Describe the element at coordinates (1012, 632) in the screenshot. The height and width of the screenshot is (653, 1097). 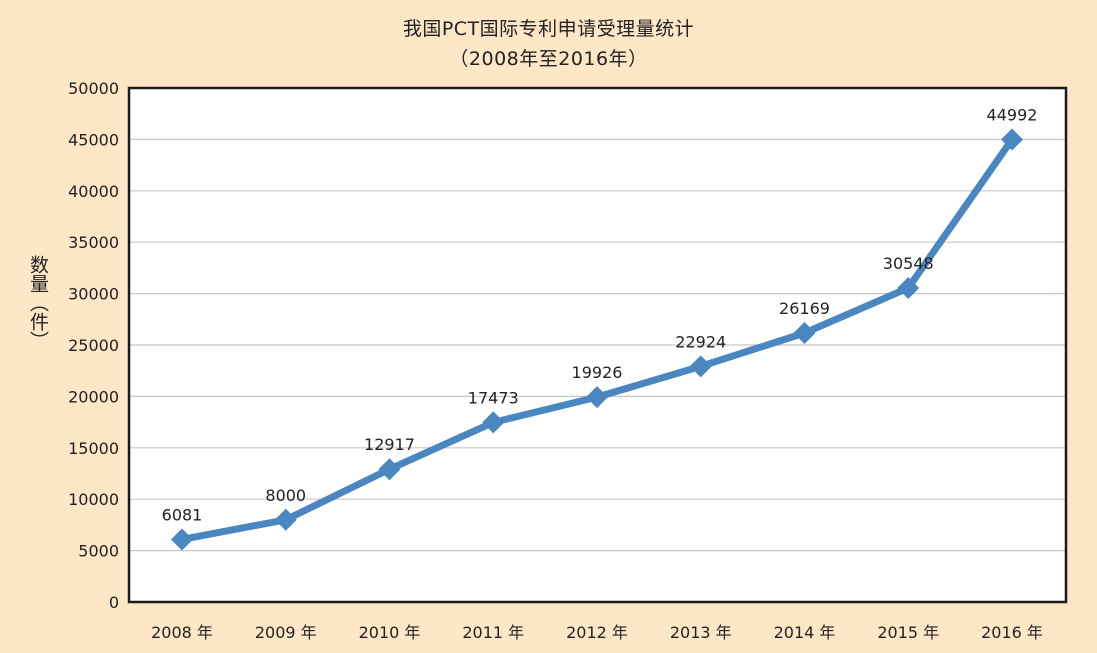
I see `x-tick-label: 2016 年` at that location.